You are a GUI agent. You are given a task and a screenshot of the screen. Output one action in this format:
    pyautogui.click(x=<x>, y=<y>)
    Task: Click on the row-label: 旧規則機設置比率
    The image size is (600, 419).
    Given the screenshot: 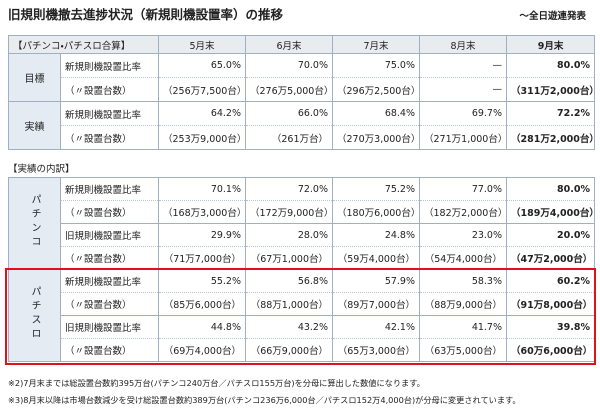 What is the action you would take?
    pyautogui.click(x=109, y=235)
    